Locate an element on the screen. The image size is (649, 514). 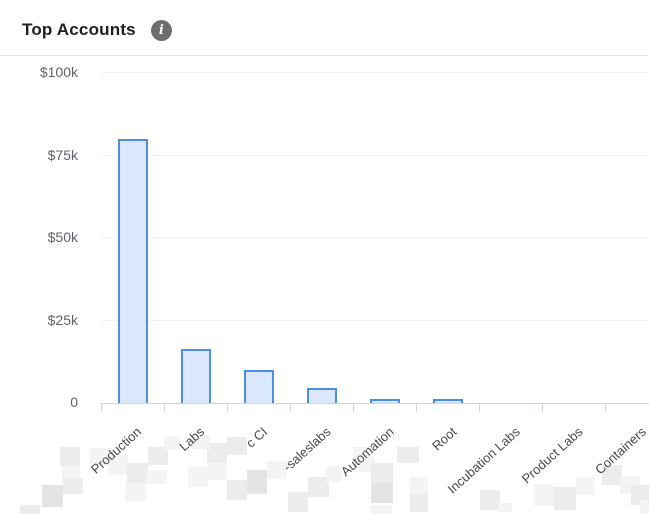
bar-saleslabs is located at coordinates (321, 395).